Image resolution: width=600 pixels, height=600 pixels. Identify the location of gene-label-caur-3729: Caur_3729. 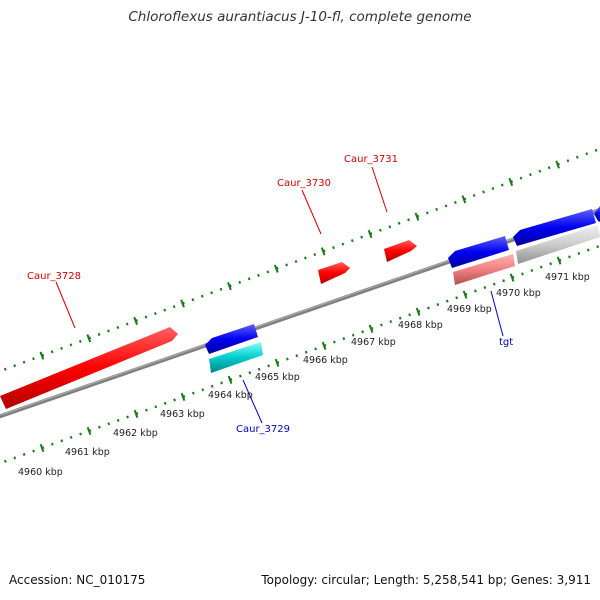
(263, 429).